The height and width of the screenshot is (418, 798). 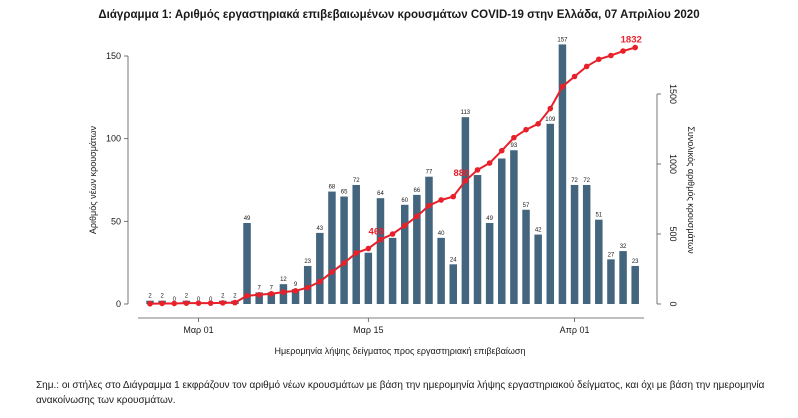 What do you see at coordinates (538, 231) in the screenshot?
I see `bar-value-label: 42` at bounding box center [538, 231].